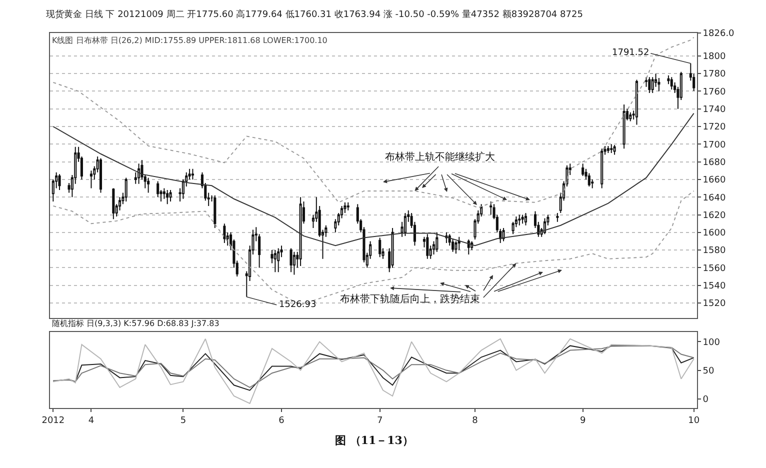  What do you see at coordinates (714, 163) in the screenshot?
I see `y-tick-label: 1680` at bounding box center [714, 163].